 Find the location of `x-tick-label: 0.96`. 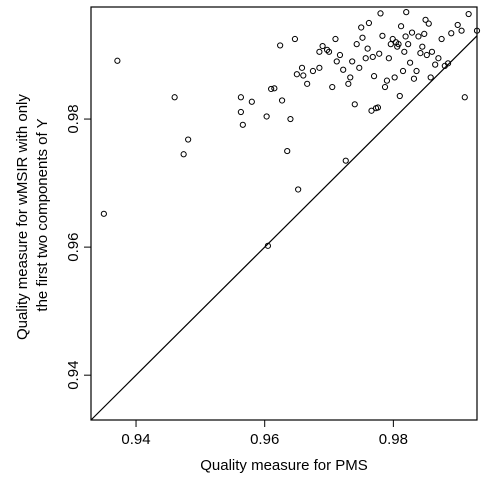

x-tick-label: 0.96 is located at coordinates (264, 439).